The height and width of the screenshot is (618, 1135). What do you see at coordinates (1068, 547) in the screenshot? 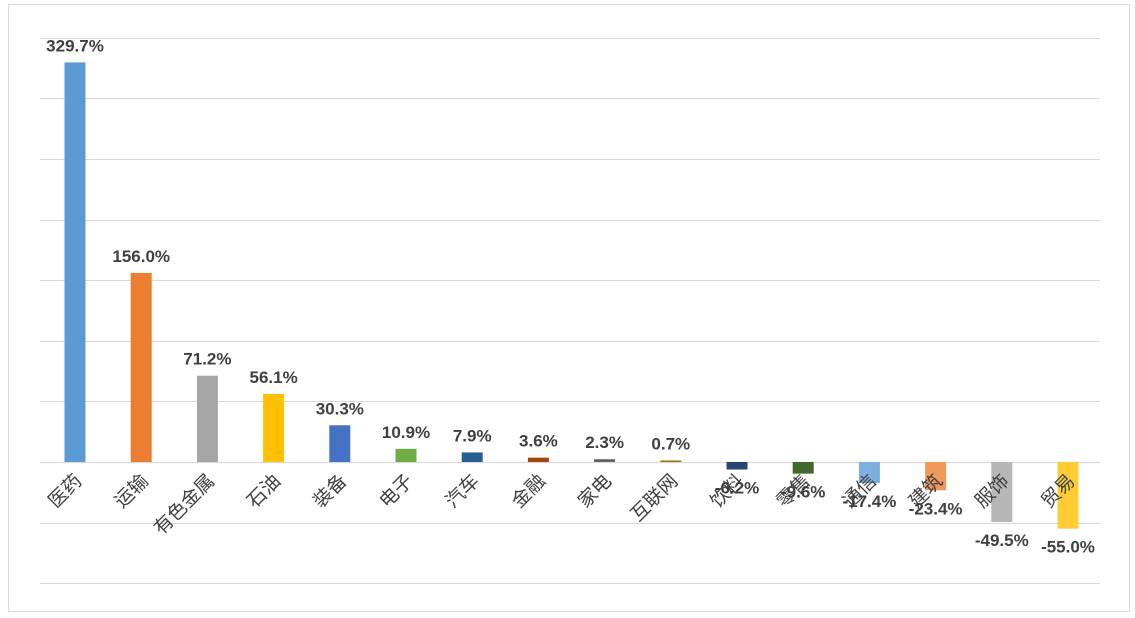
I see `data-label-16: -55.0%` at bounding box center [1068, 547].